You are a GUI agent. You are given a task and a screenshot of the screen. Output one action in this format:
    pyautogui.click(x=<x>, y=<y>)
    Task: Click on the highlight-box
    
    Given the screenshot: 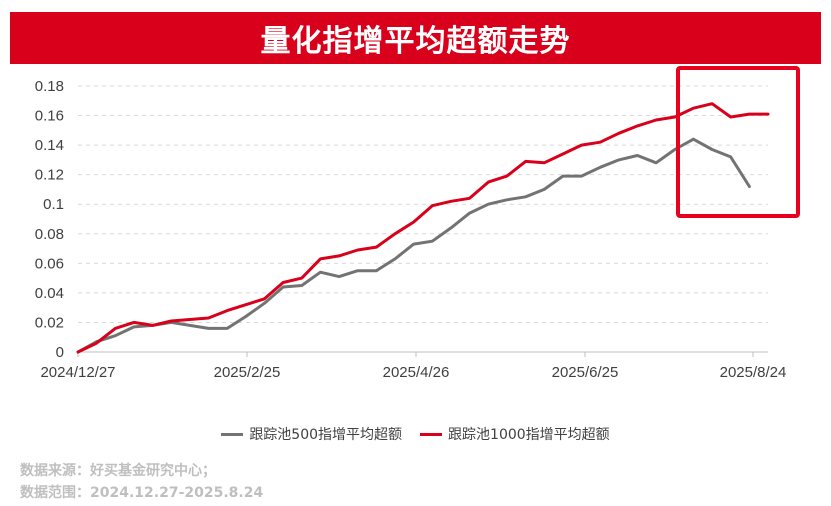 What is the action you would take?
    pyautogui.click(x=738, y=142)
    